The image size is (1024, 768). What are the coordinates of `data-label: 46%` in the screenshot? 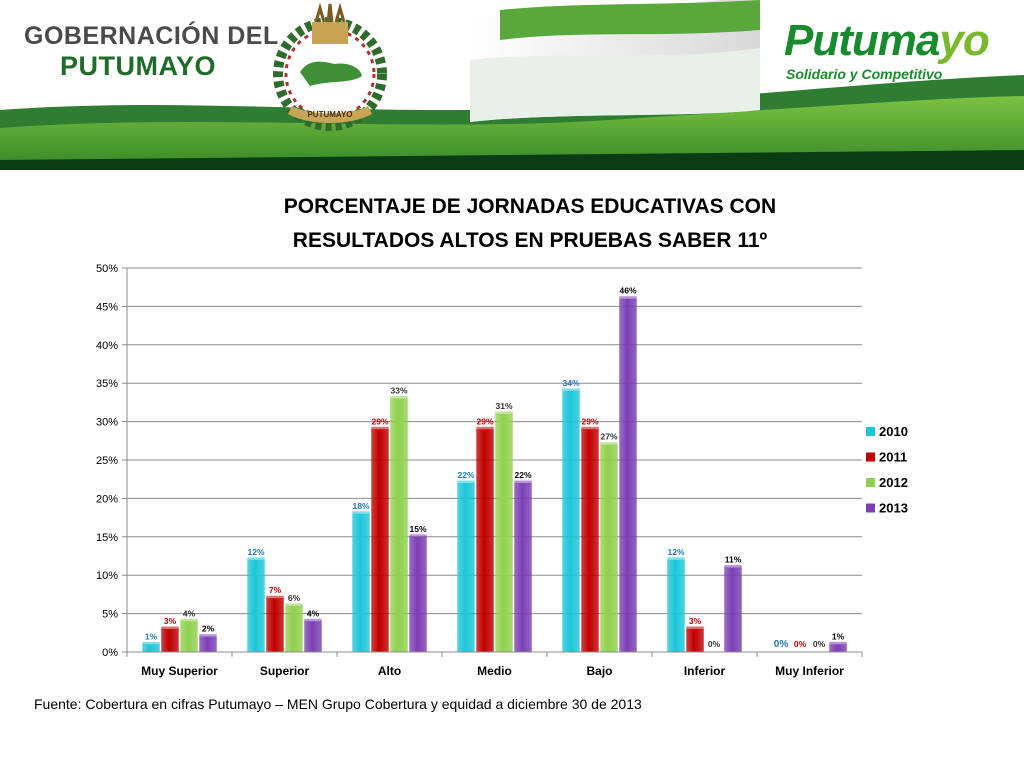 It's located at (627, 291).